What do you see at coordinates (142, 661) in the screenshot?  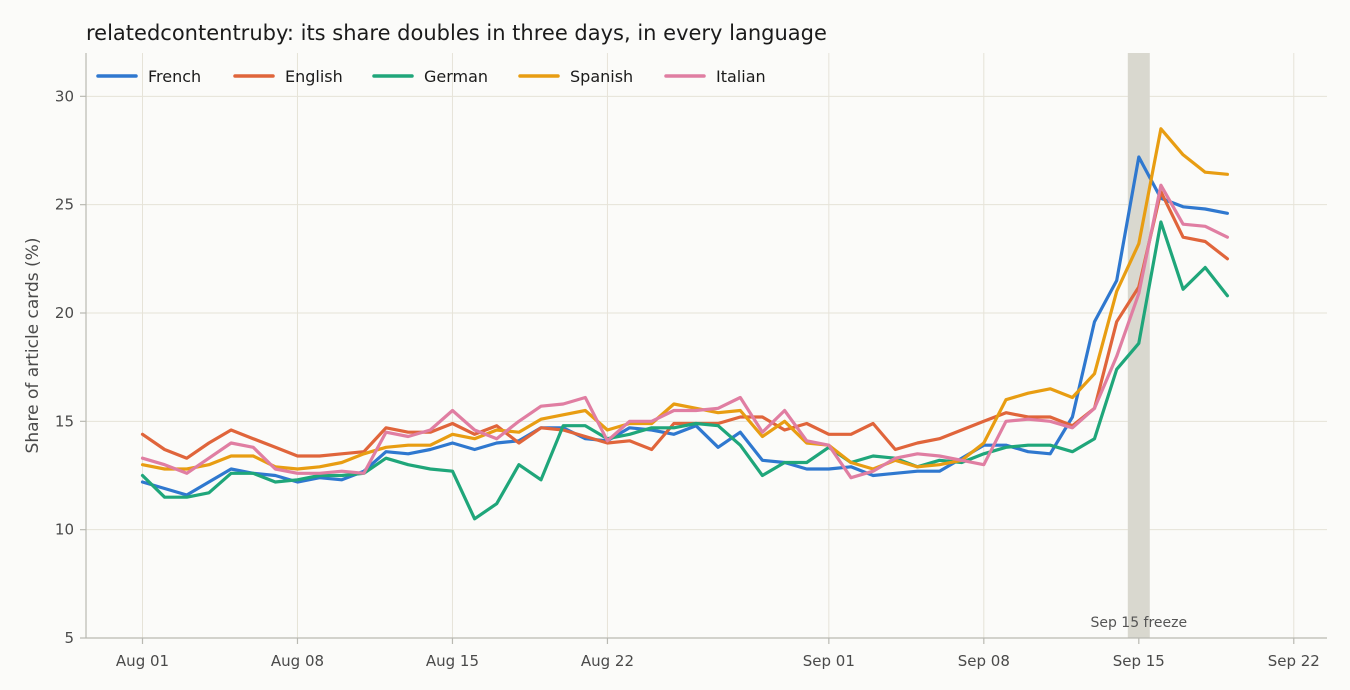 I see `x-tick-label: Aug 01` at bounding box center [142, 661].